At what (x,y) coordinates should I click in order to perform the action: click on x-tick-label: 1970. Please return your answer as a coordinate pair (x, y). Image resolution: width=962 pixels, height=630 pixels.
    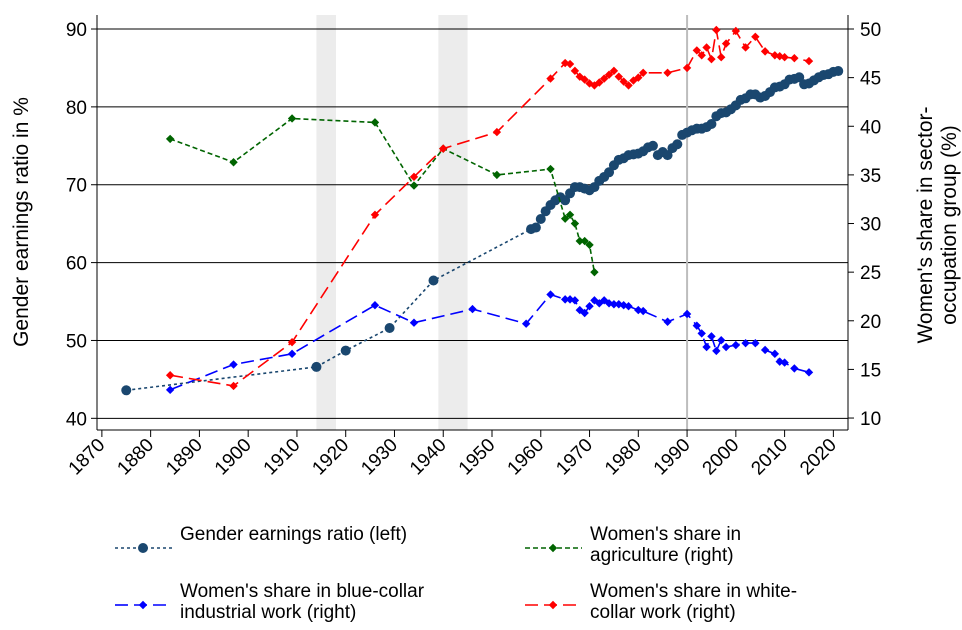
    Looking at the image, I should click on (574, 457).